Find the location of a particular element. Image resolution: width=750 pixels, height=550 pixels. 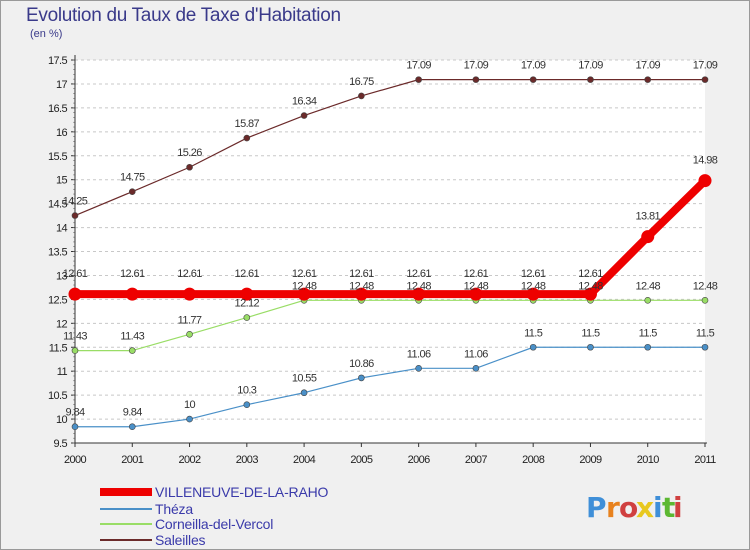

y-tick-label: 15 is located at coordinates (62, 181).